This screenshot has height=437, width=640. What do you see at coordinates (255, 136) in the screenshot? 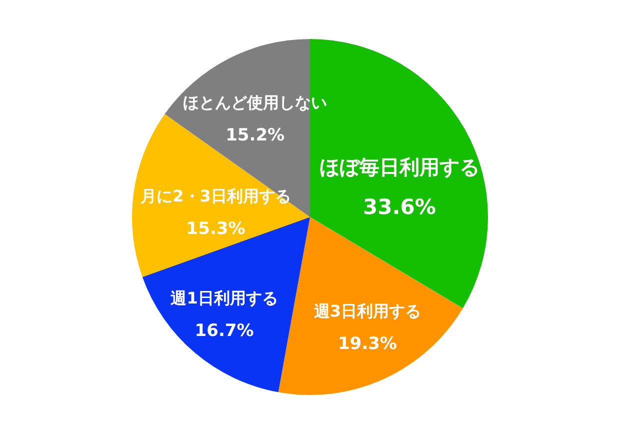
I see `data-label: 15.2%` at bounding box center [255, 136].